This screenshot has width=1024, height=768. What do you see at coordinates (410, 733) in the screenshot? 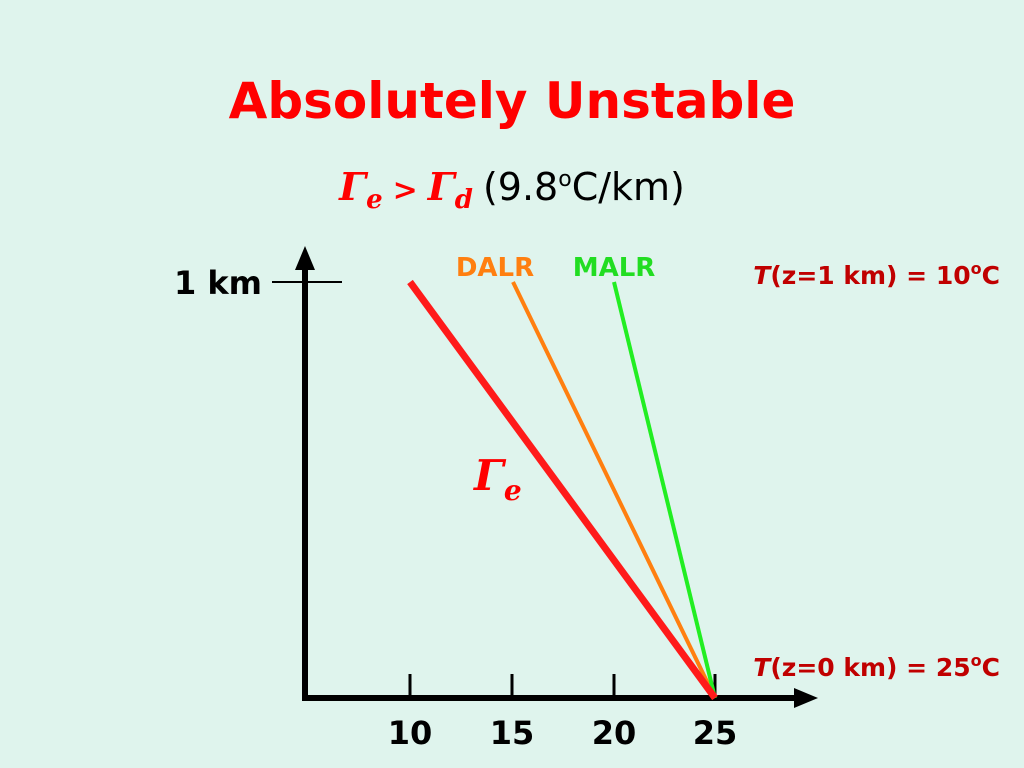
I see `x-tick-label: 10` at bounding box center [410, 733].